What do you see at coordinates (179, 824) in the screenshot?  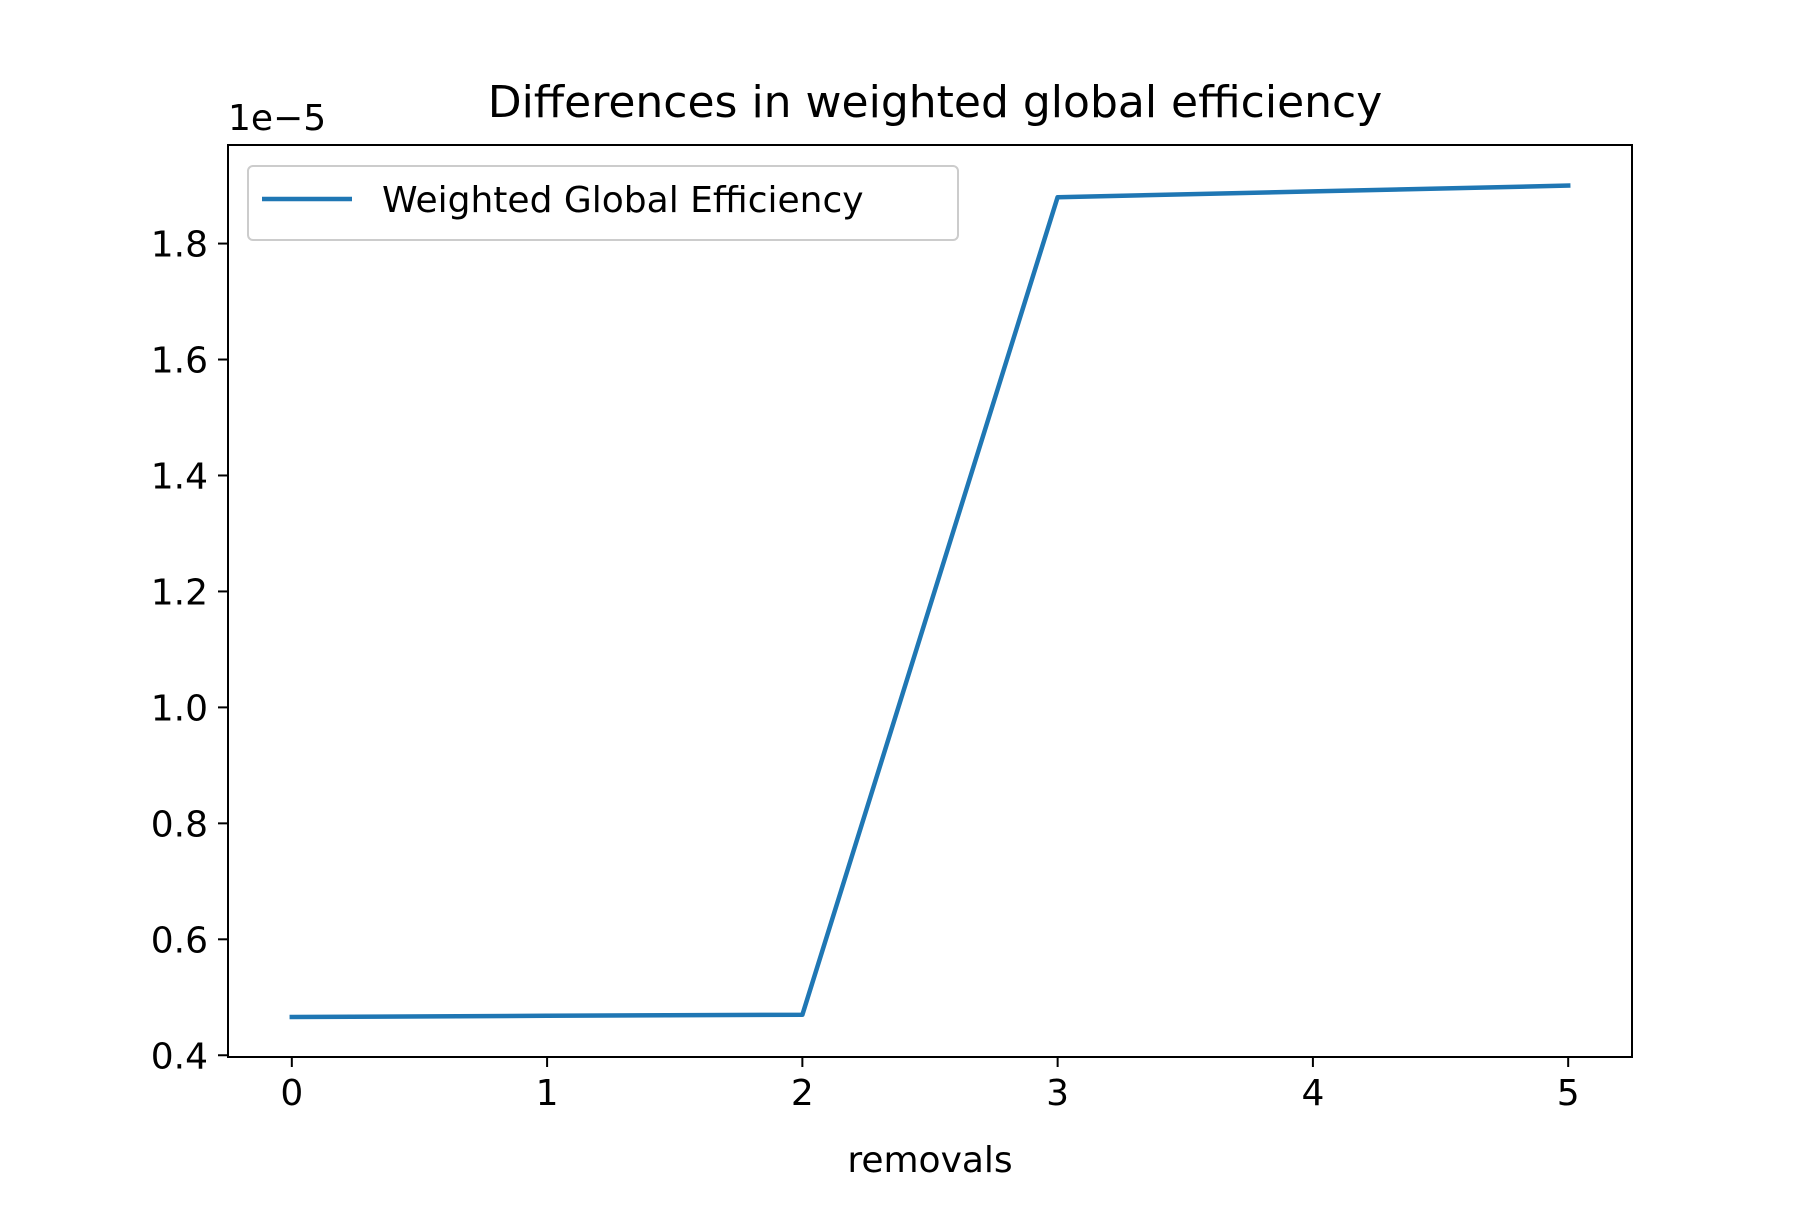 I see `y-tick-label: 0.8` at bounding box center [179, 824].